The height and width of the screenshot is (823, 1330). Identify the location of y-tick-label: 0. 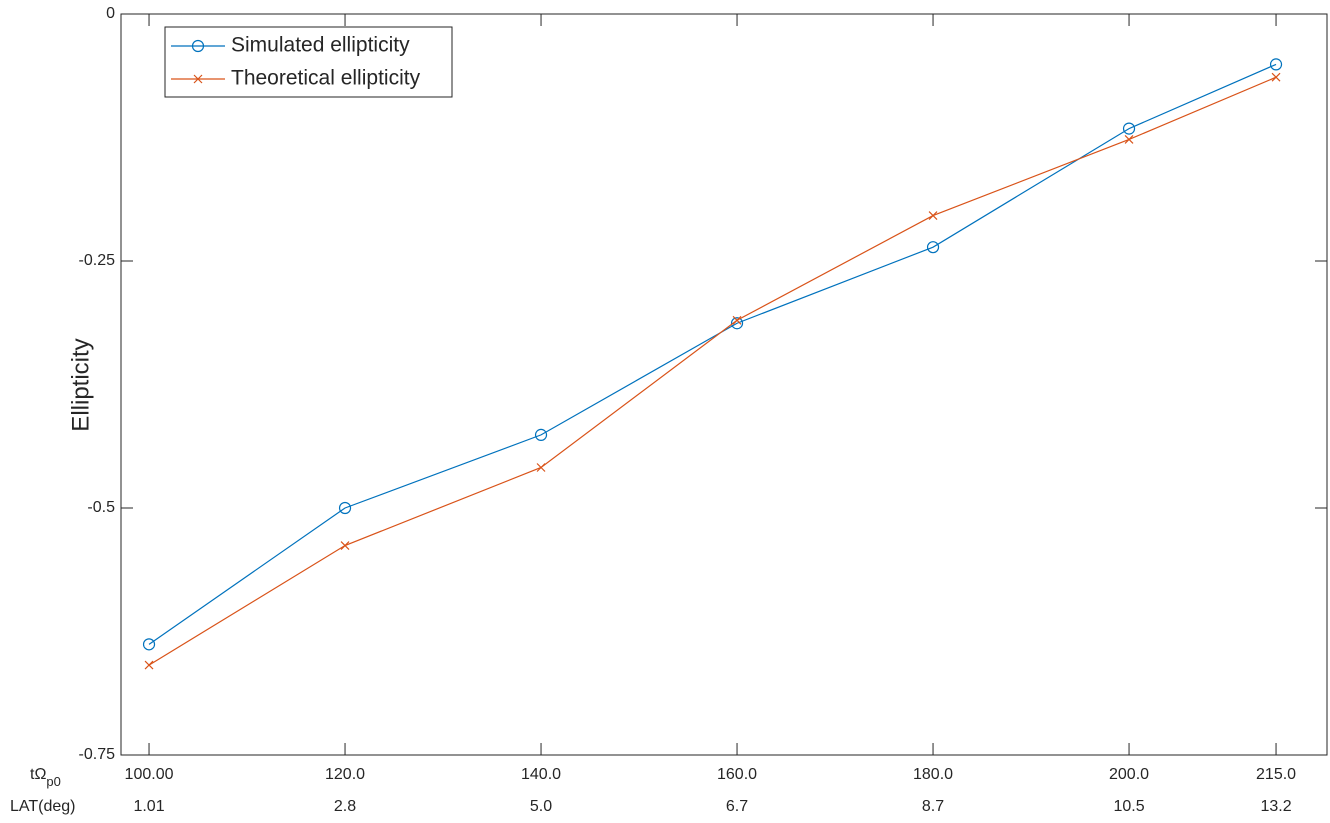
(110, 13).